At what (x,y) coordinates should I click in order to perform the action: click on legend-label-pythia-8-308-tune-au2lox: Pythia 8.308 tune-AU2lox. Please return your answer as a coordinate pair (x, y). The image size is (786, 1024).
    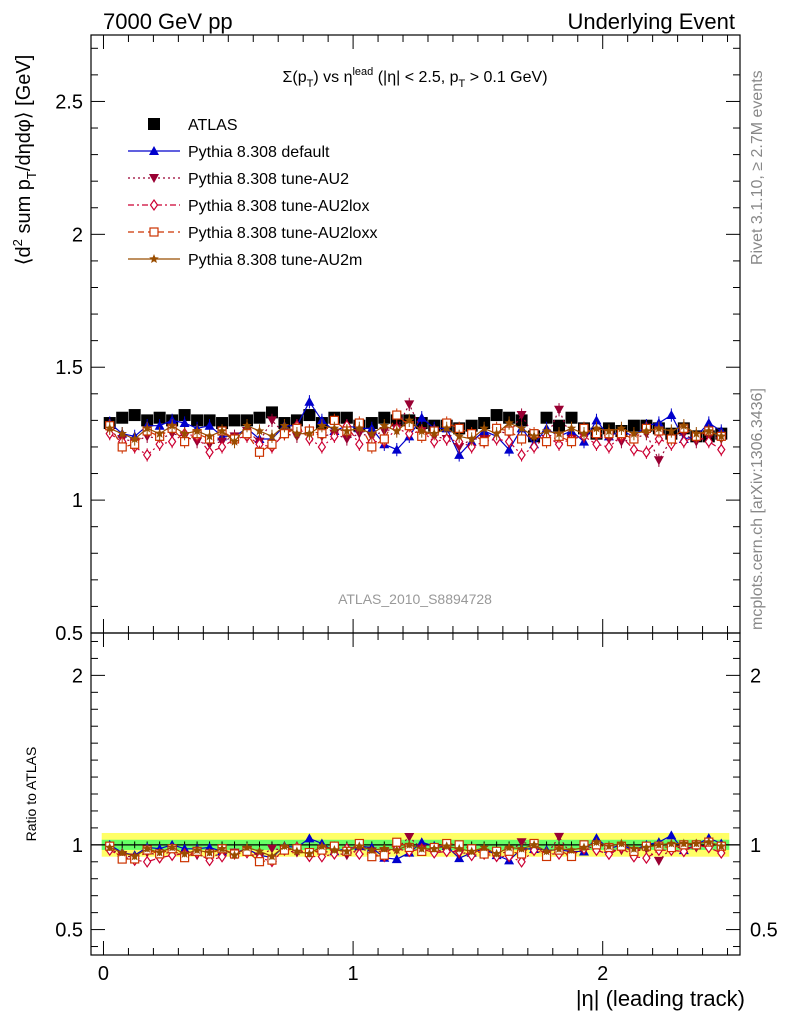
    Looking at the image, I should click on (278, 206).